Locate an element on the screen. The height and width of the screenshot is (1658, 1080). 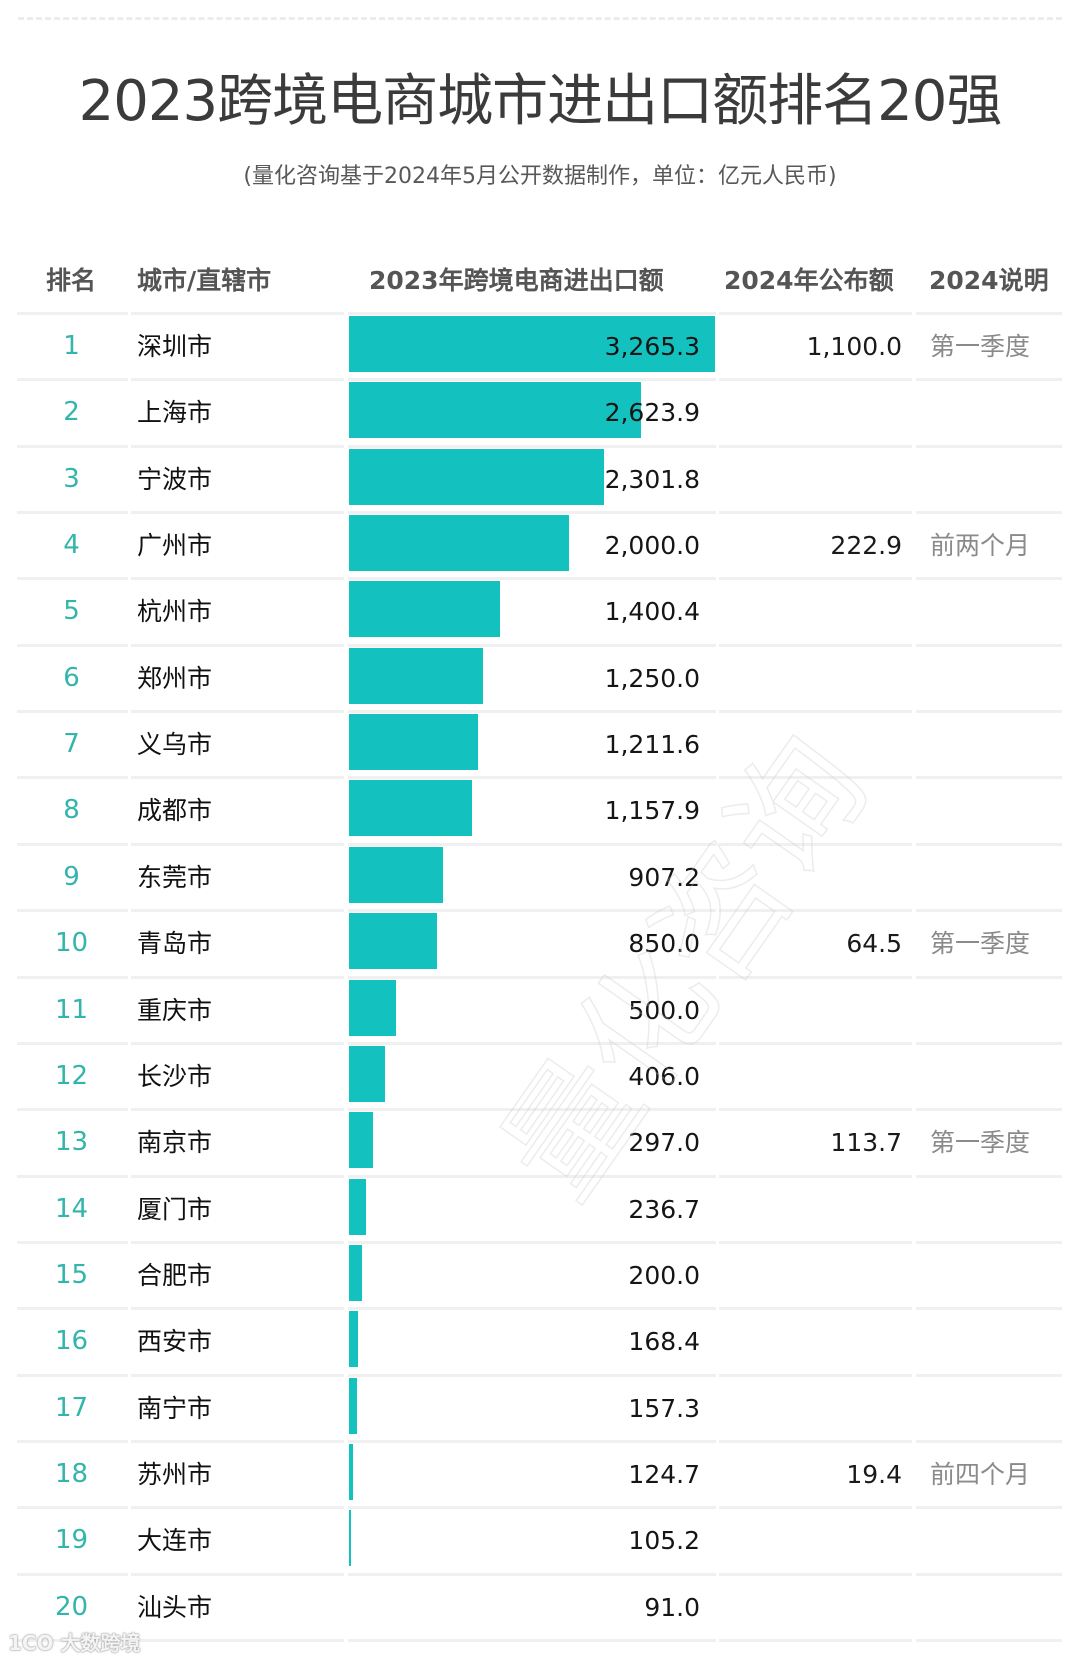
value-2023-cell: 500.0 is located at coordinates (532, 1010).